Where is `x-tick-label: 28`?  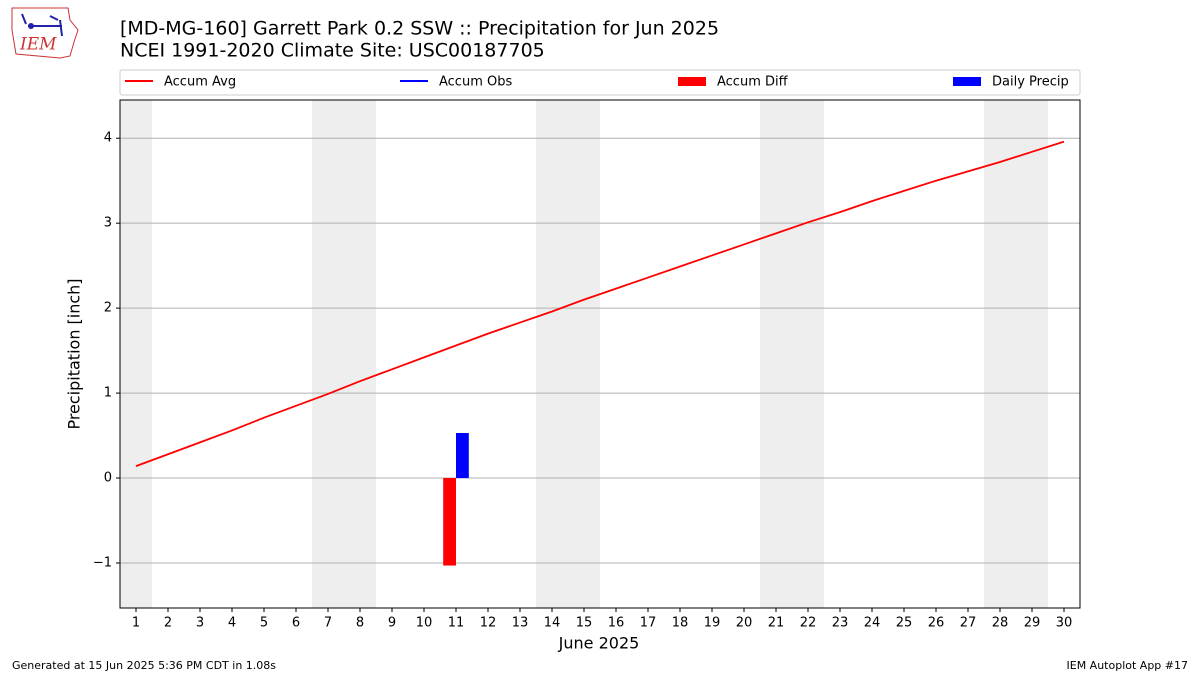 x-tick-label: 28 is located at coordinates (1000, 623).